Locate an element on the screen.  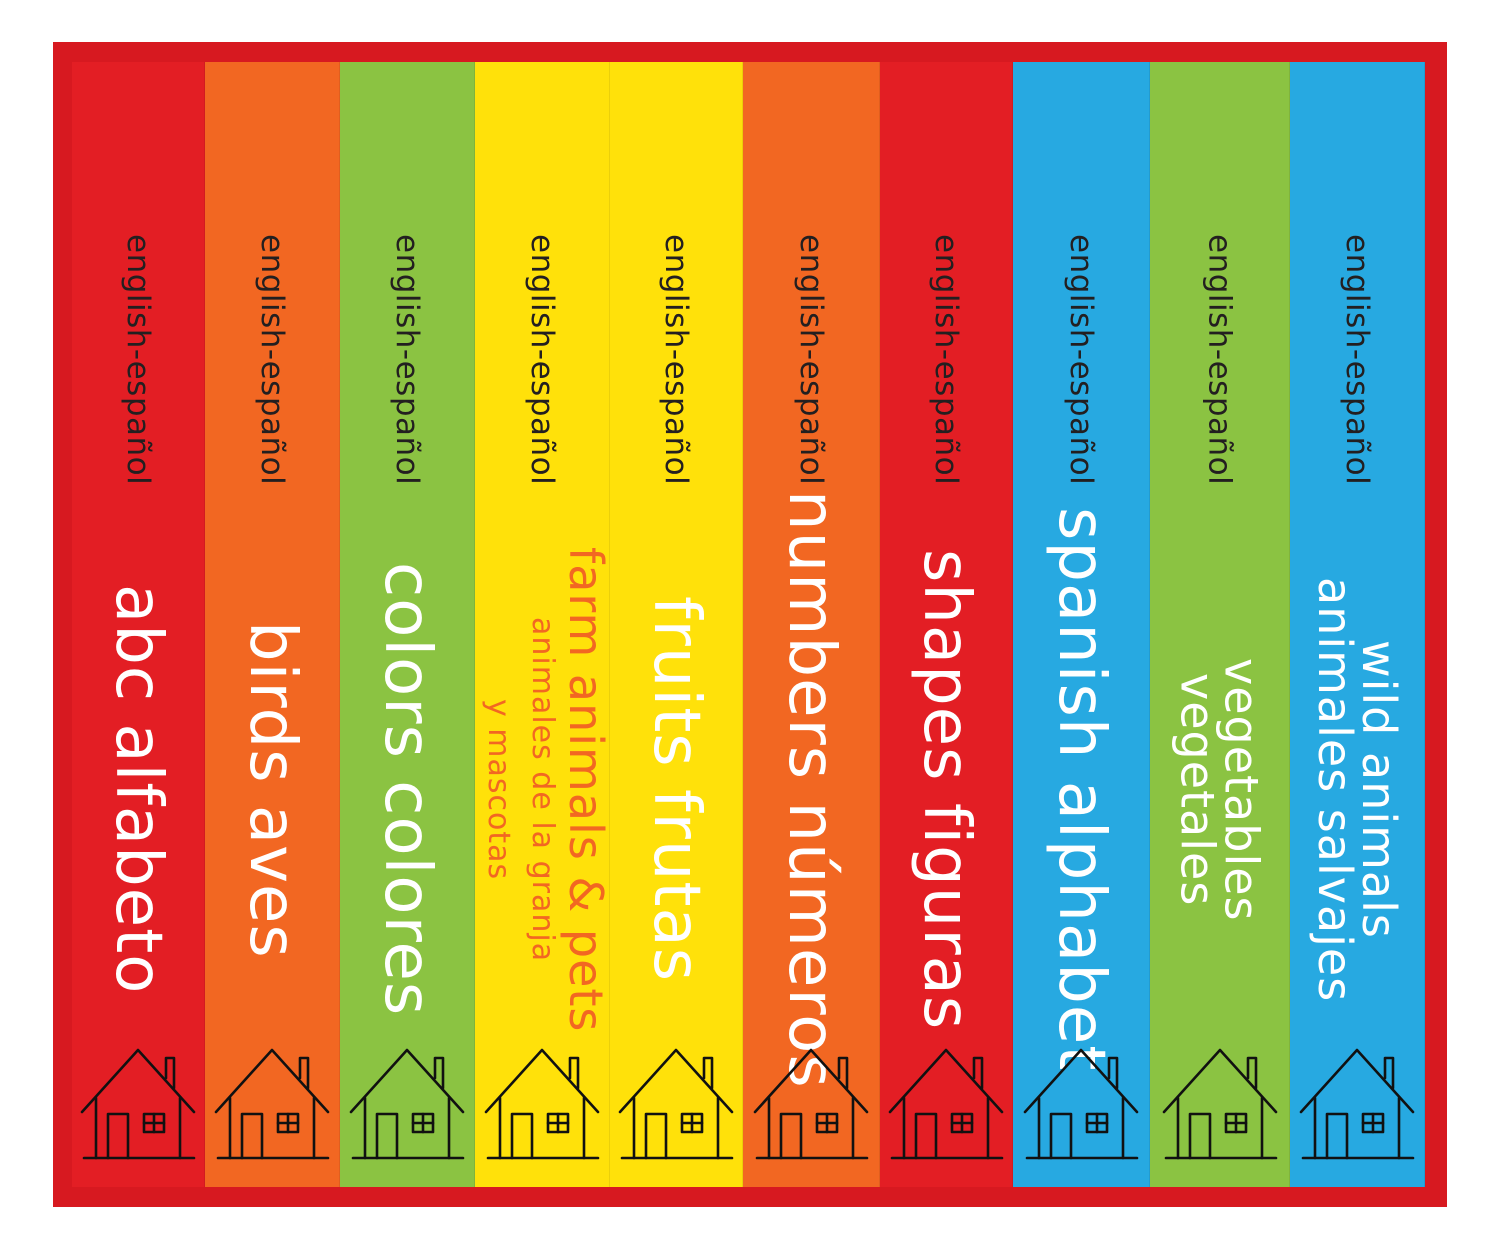
title-line: abc alfabeto is located at coordinates (138, 789).